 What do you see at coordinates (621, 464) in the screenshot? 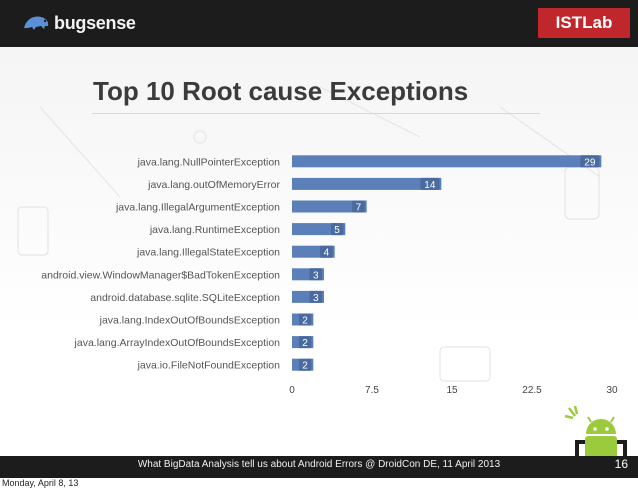
I see `page-number: 16` at bounding box center [621, 464].